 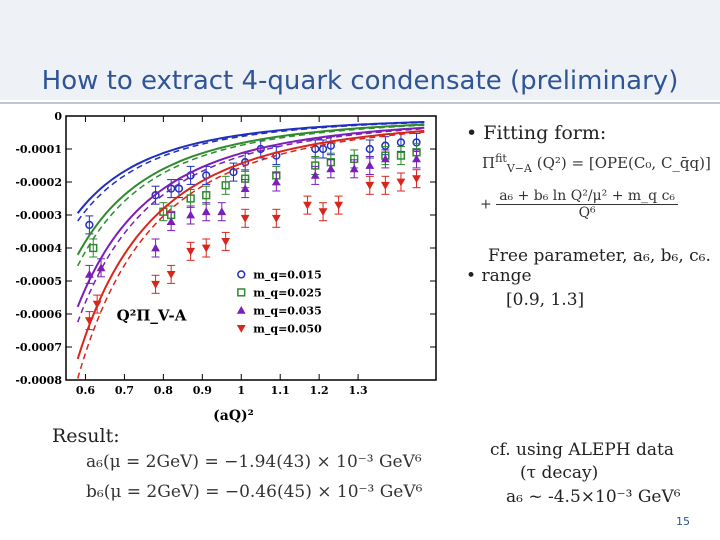 I want to click on legend-label: m_q=0.025, so click(x=287, y=293).